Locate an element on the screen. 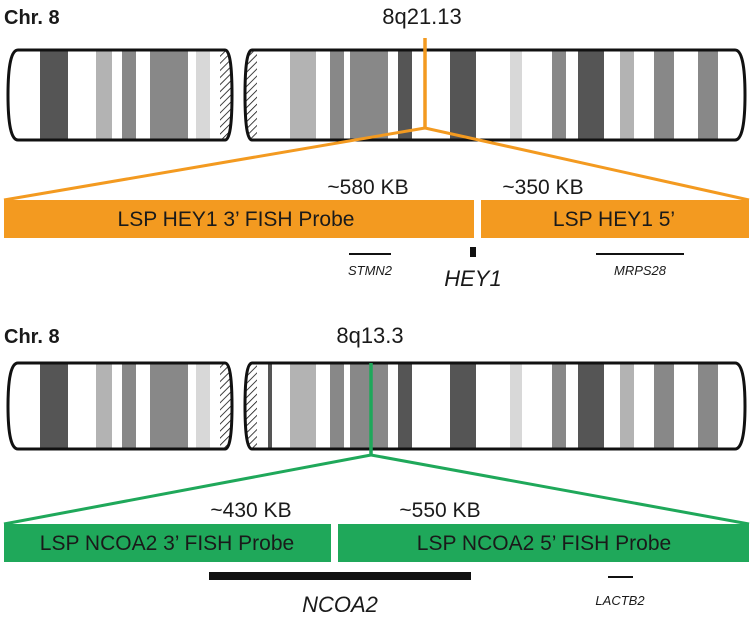 This screenshot has width=754, height=620. band-label: 8q21.13 is located at coordinates (422, 16).